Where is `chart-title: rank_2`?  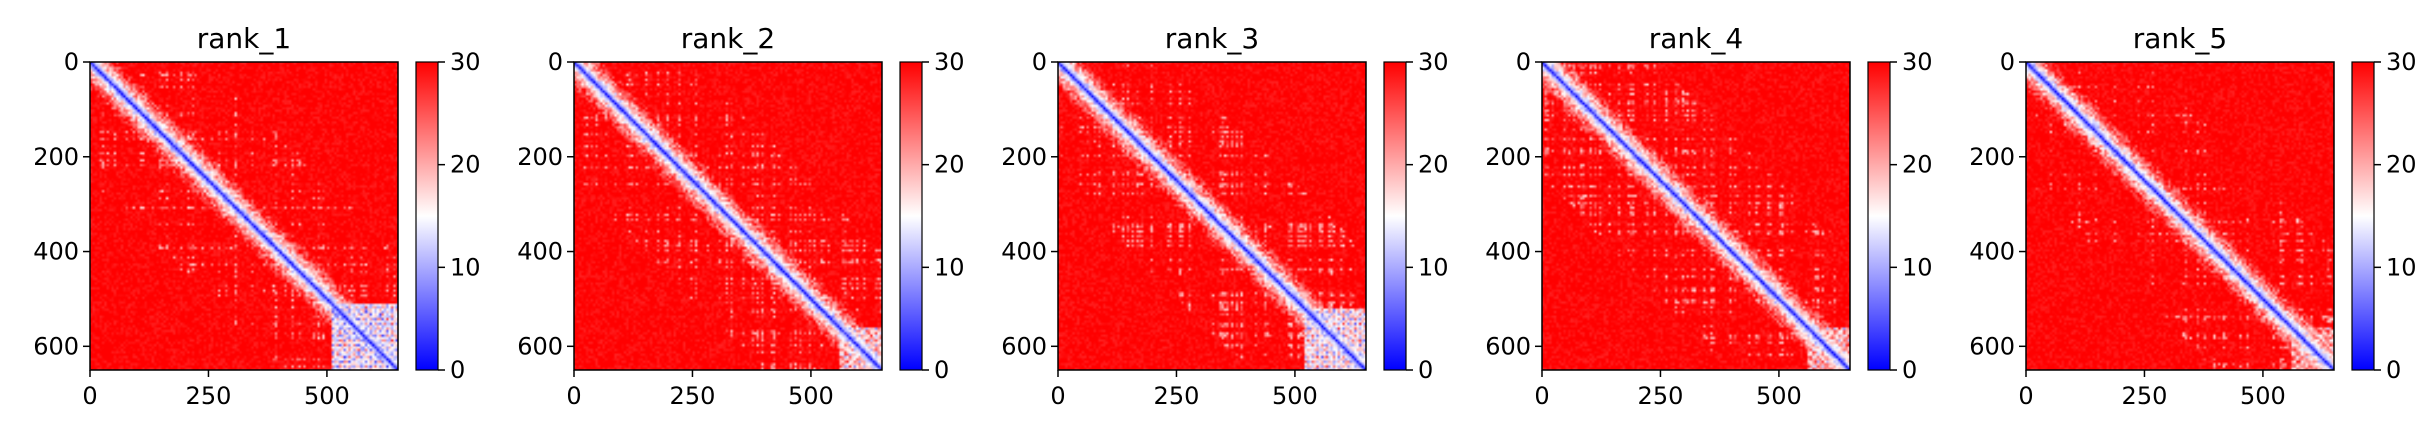 chart-title: rank_2 is located at coordinates (728, 38).